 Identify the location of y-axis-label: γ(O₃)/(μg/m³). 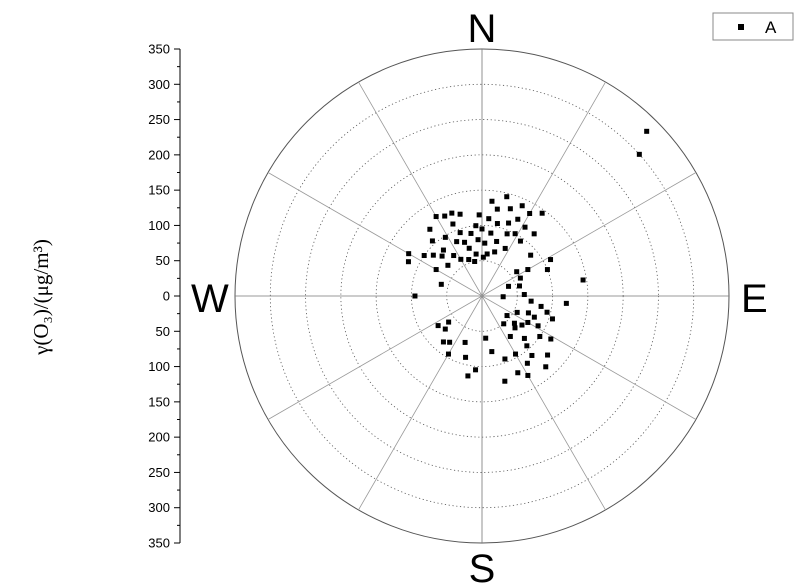
(41, 297).